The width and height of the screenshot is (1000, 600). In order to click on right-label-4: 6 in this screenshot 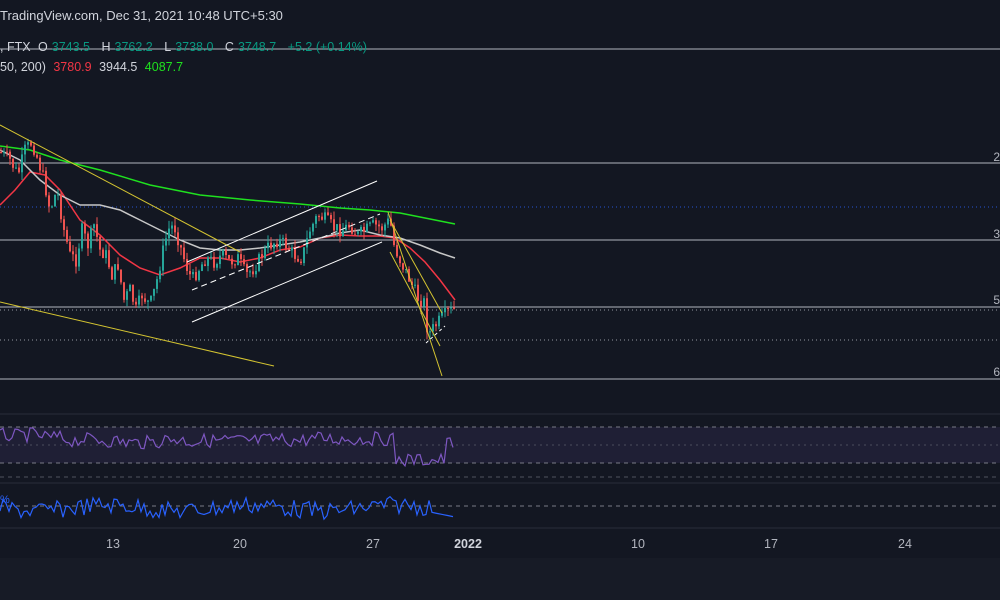, I will do `click(996, 372)`.